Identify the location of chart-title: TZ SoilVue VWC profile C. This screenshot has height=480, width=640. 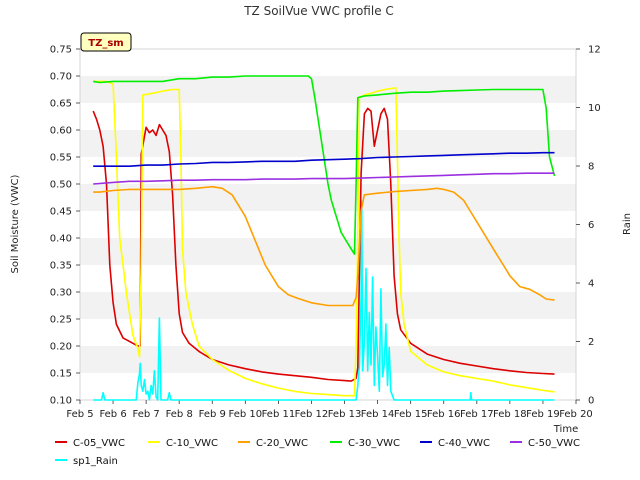
(318, 11).